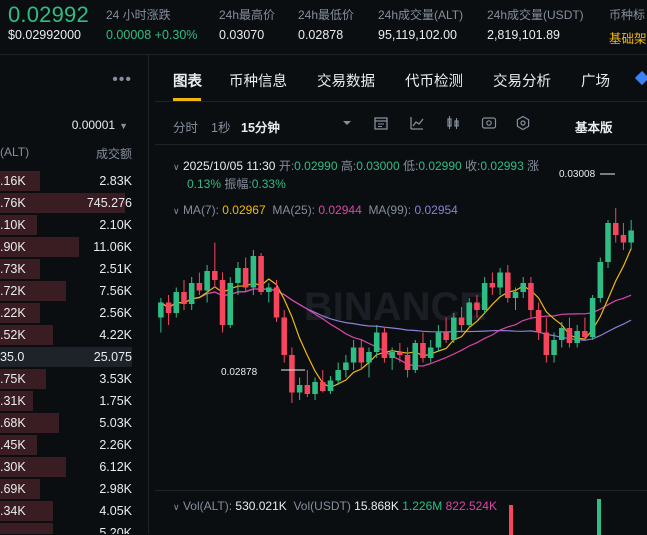 The image size is (647, 535). Describe the element at coordinates (489, 123) in the screenshot. I see `indicator-icon` at that location.